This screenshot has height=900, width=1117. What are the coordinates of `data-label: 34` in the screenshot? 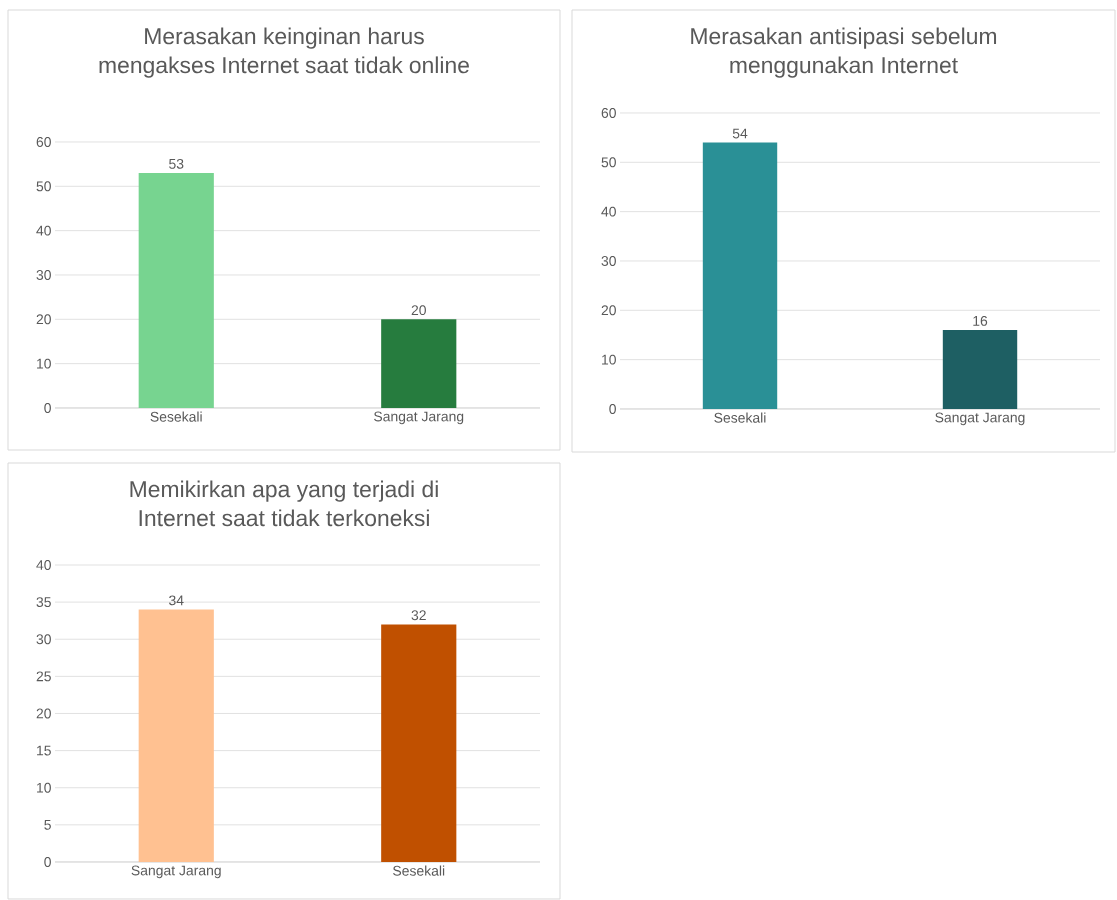 It's located at (176, 600).